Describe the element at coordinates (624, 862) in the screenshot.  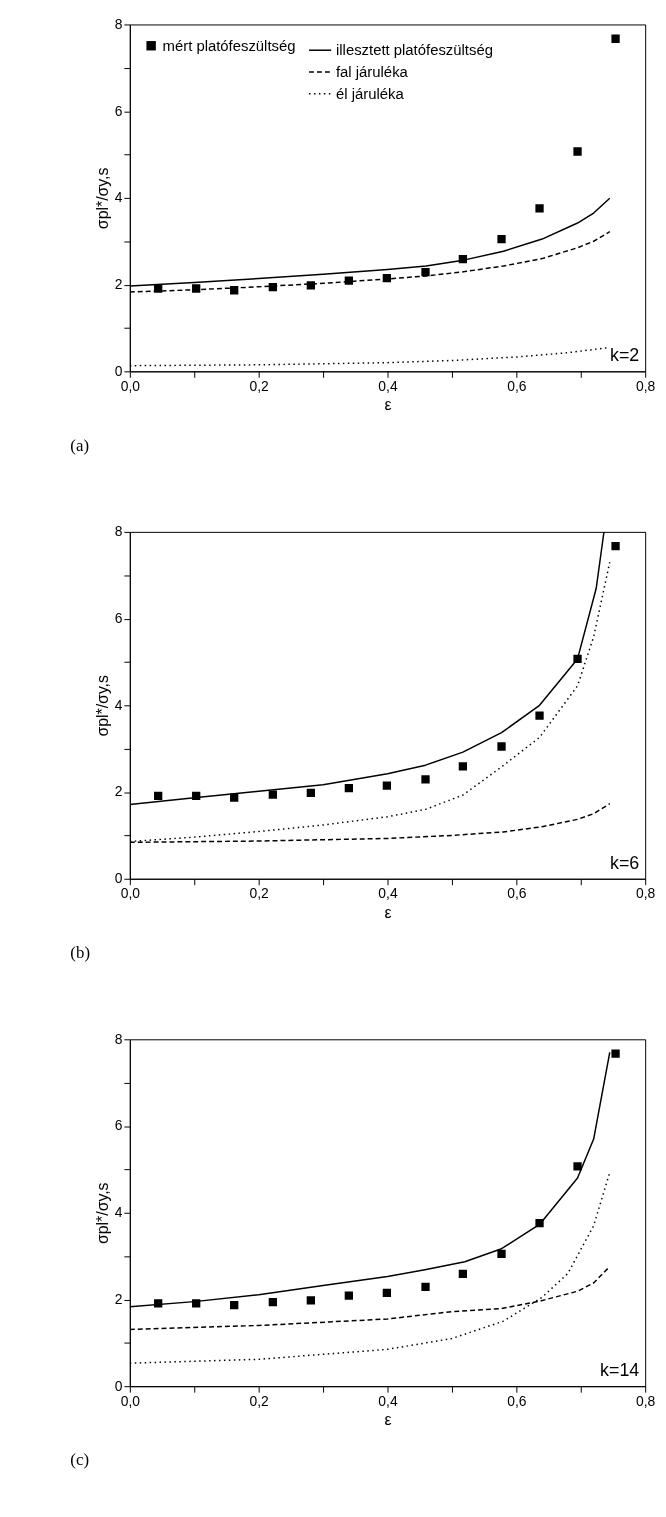
I see `annotation: k=6` at that location.